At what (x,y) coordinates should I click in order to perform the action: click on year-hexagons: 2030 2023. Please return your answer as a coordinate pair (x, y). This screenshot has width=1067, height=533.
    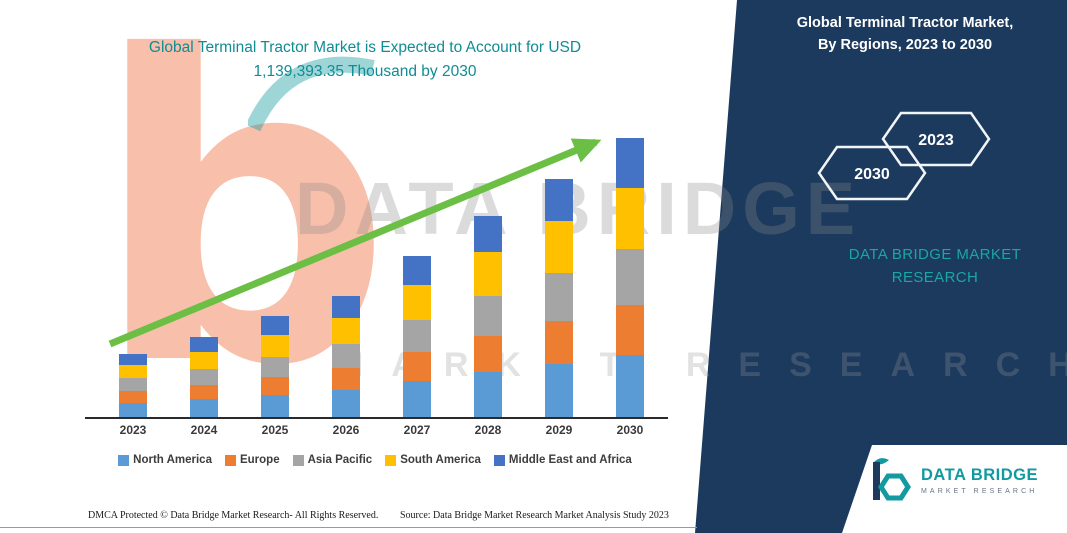
    Looking at the image, I should click on (904, 156).